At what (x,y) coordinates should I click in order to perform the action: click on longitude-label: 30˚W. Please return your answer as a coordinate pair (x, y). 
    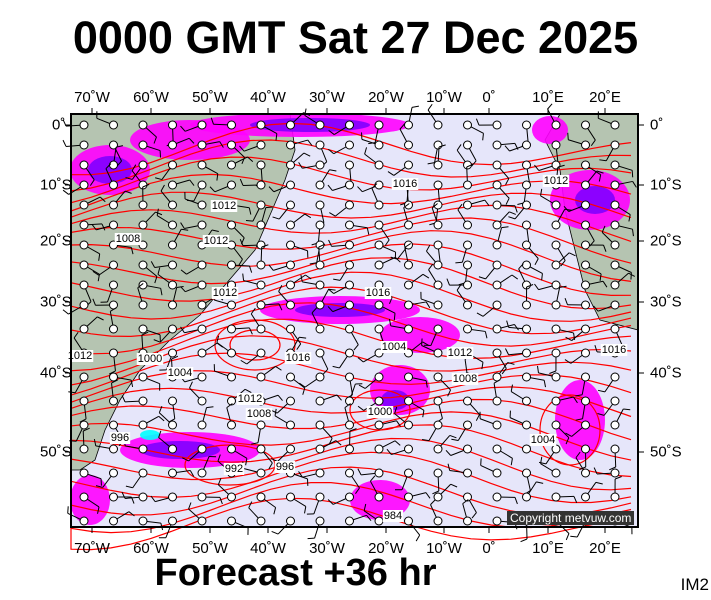
    Looking at the image, I should click on (327, 97).